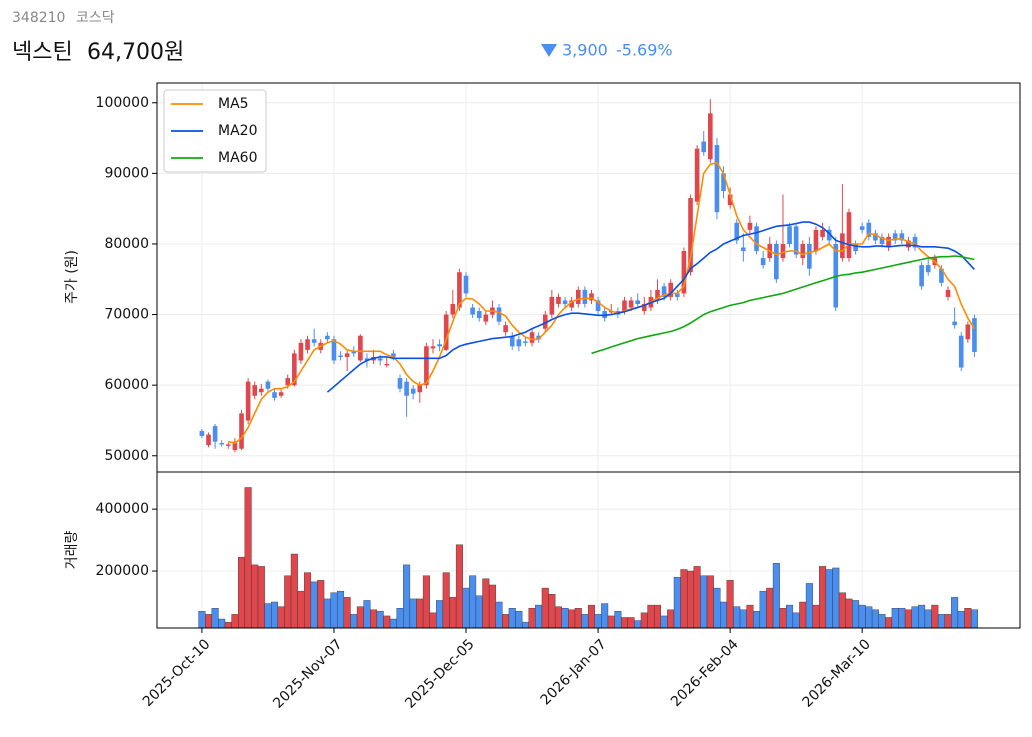 Image resolution: width=1032 pixels, height=737 pixels. Describe the element at coordinates (585, 50) in the screenshot. I see `price-change: 3,900` at that location.